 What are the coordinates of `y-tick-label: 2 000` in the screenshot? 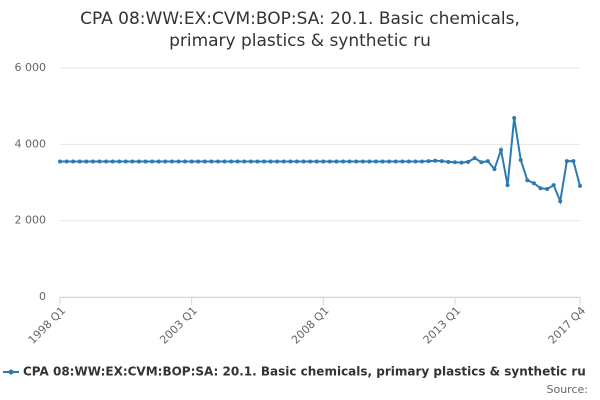 It's located at (31, 220).